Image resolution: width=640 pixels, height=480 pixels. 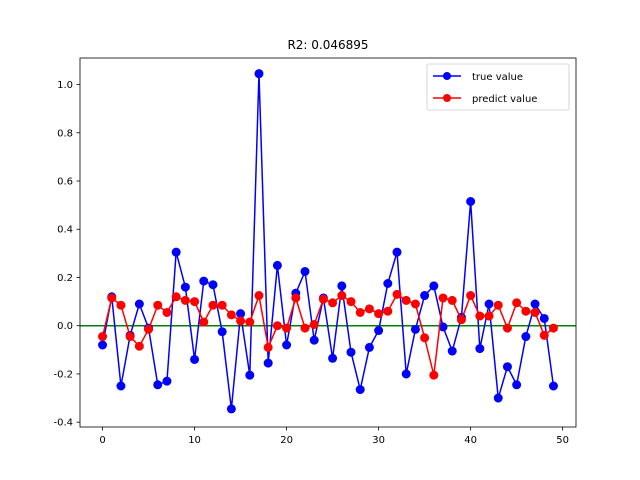 I want to click on legend-marker-predict-value, so click(x=447, y=98).